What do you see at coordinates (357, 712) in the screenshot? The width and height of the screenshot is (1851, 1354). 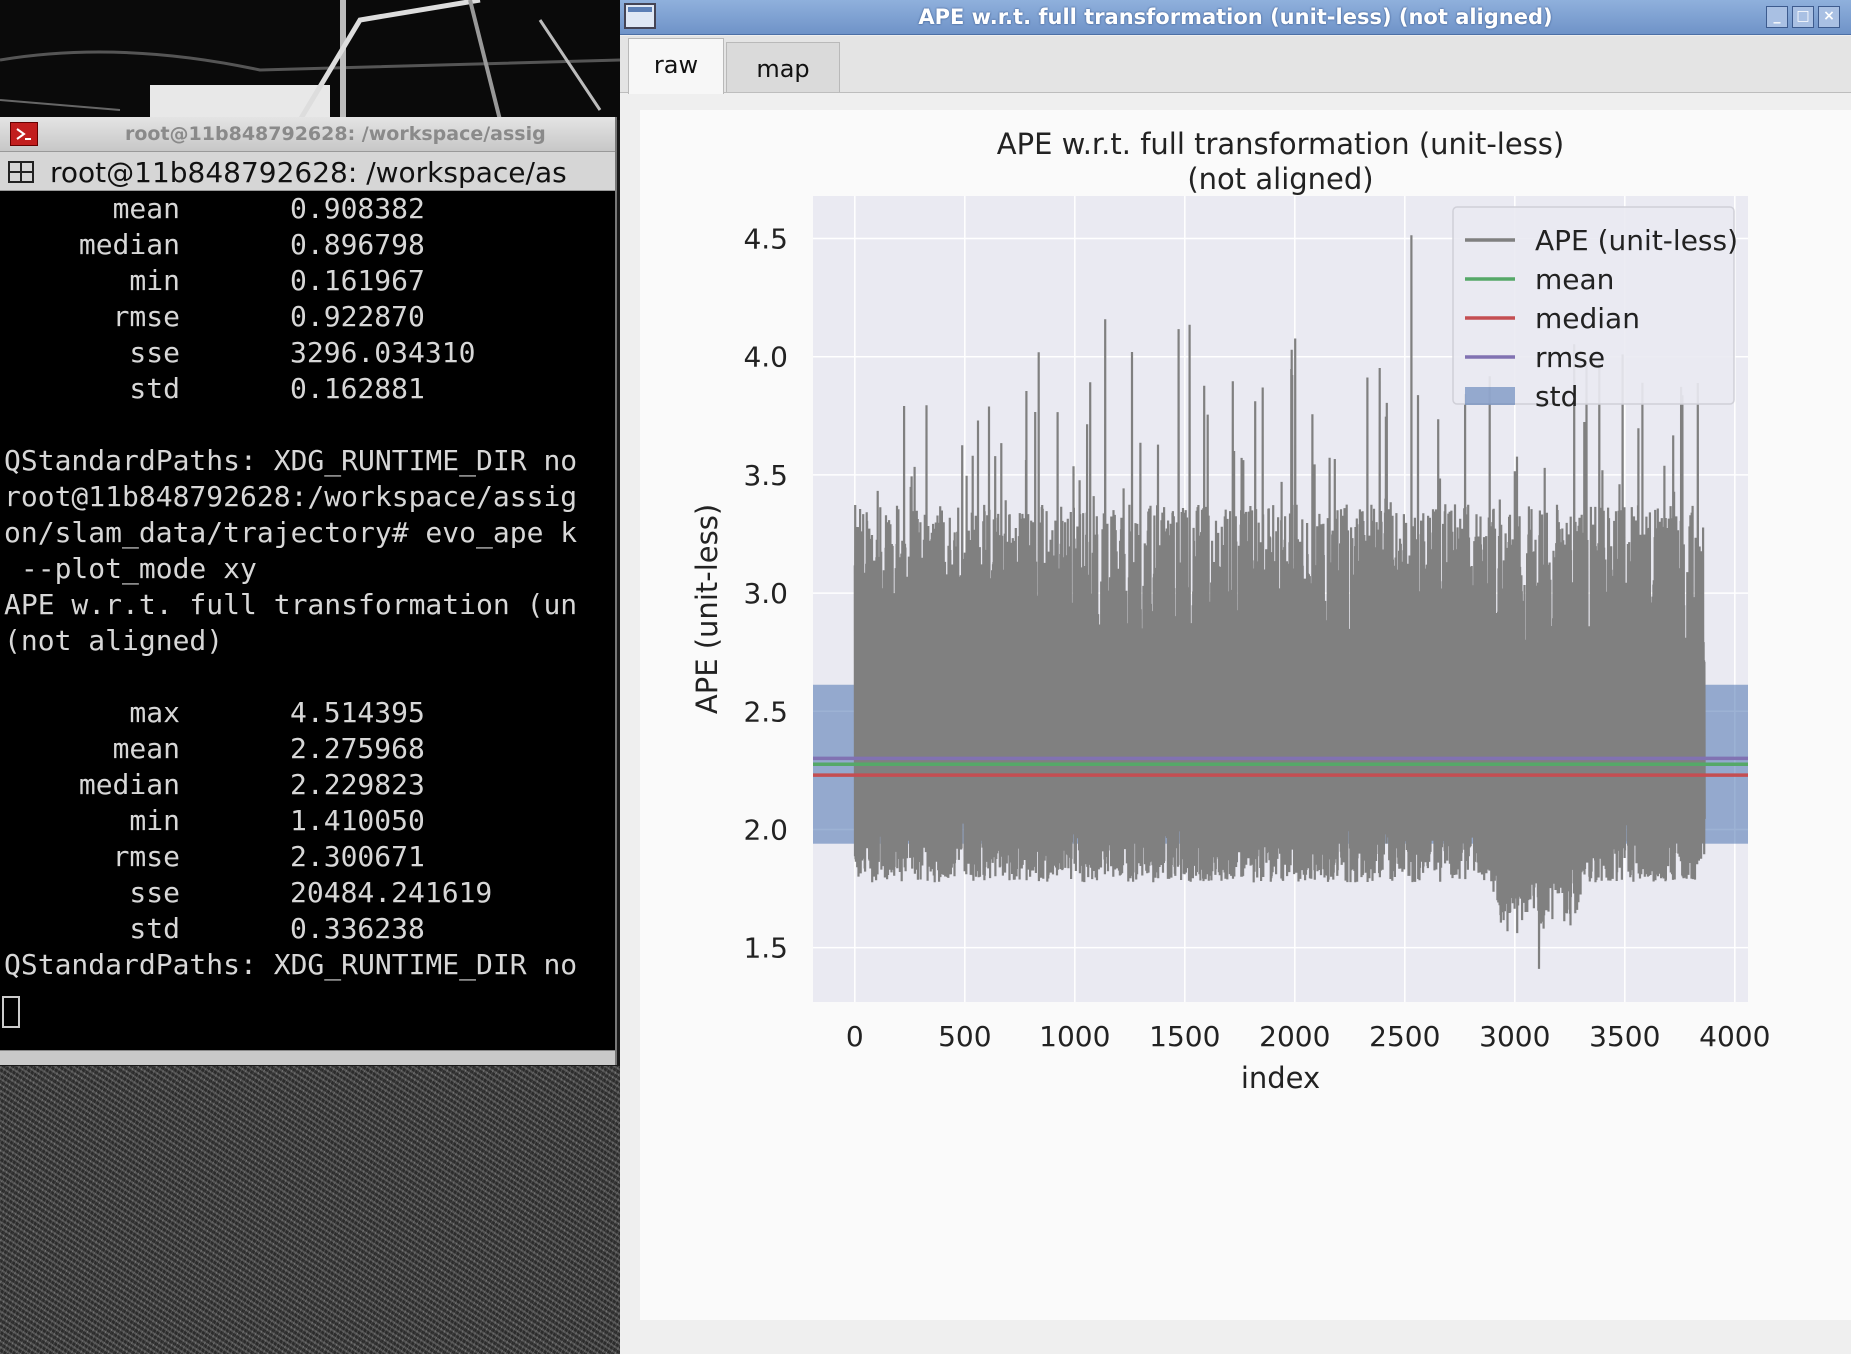 I see `stat-value: 4.514395` at bounding box center [357, 712].